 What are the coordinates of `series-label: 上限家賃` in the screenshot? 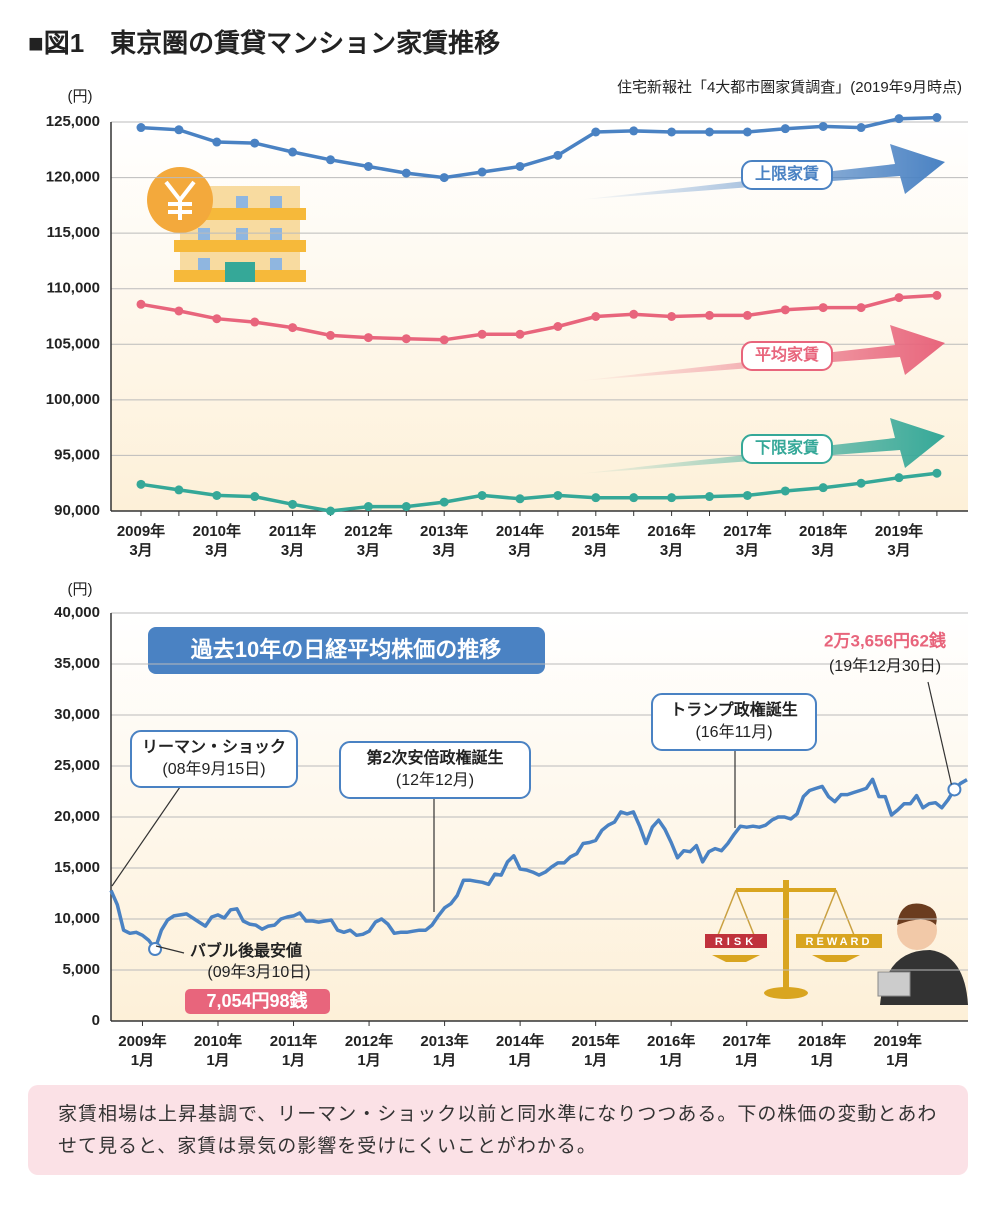 It's located at (787, 173).